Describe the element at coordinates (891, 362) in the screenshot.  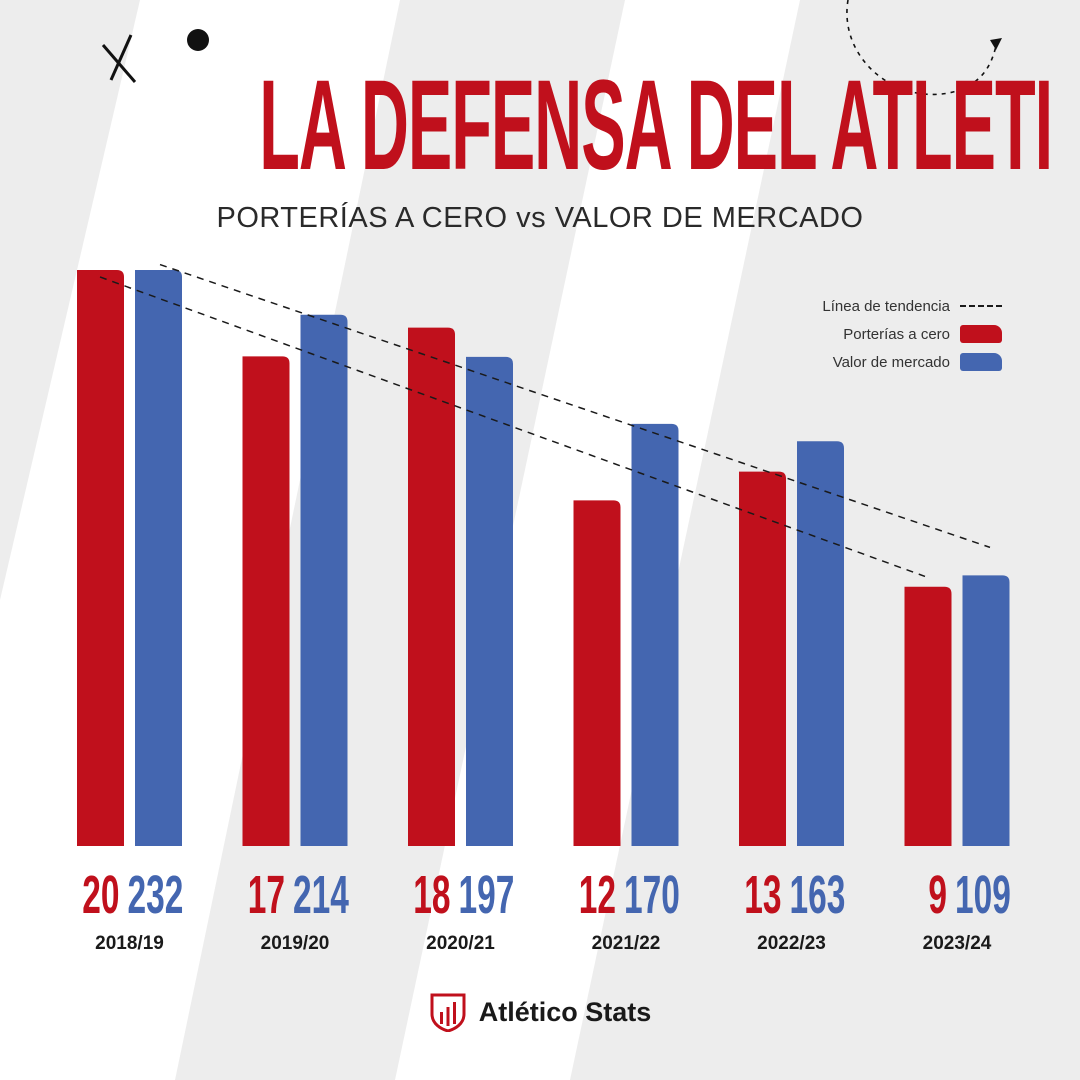
I see `legend-label-market-value: Valor de mercado` at that location.